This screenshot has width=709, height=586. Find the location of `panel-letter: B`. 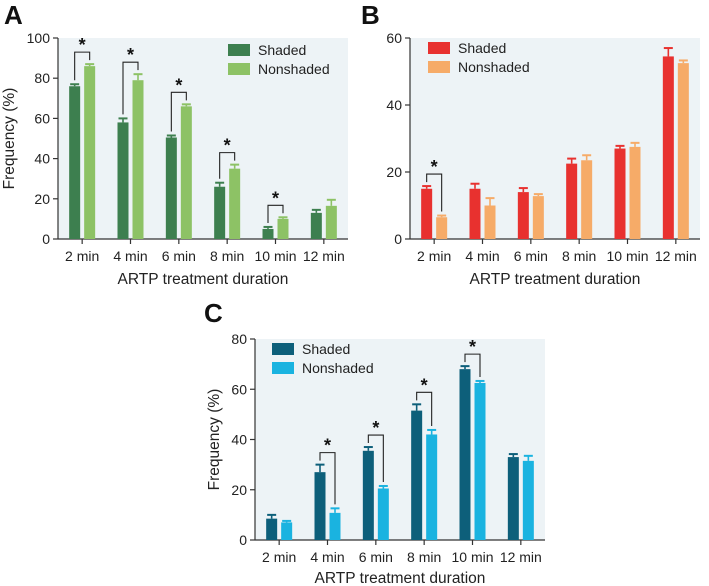

panel-letter: B is located at coordinates (370, 15).